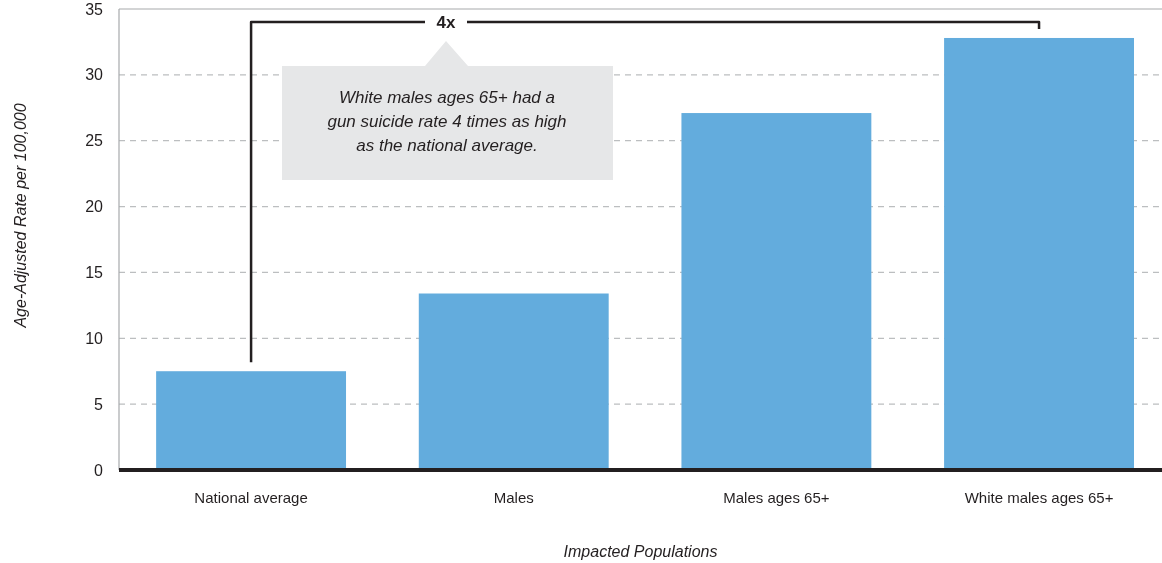 This screenshot has width=1162, height=563. Describe the element at coordinates (640, 551) in the screenshot. I see `x-axis-title: Impacted Populations` at that location.